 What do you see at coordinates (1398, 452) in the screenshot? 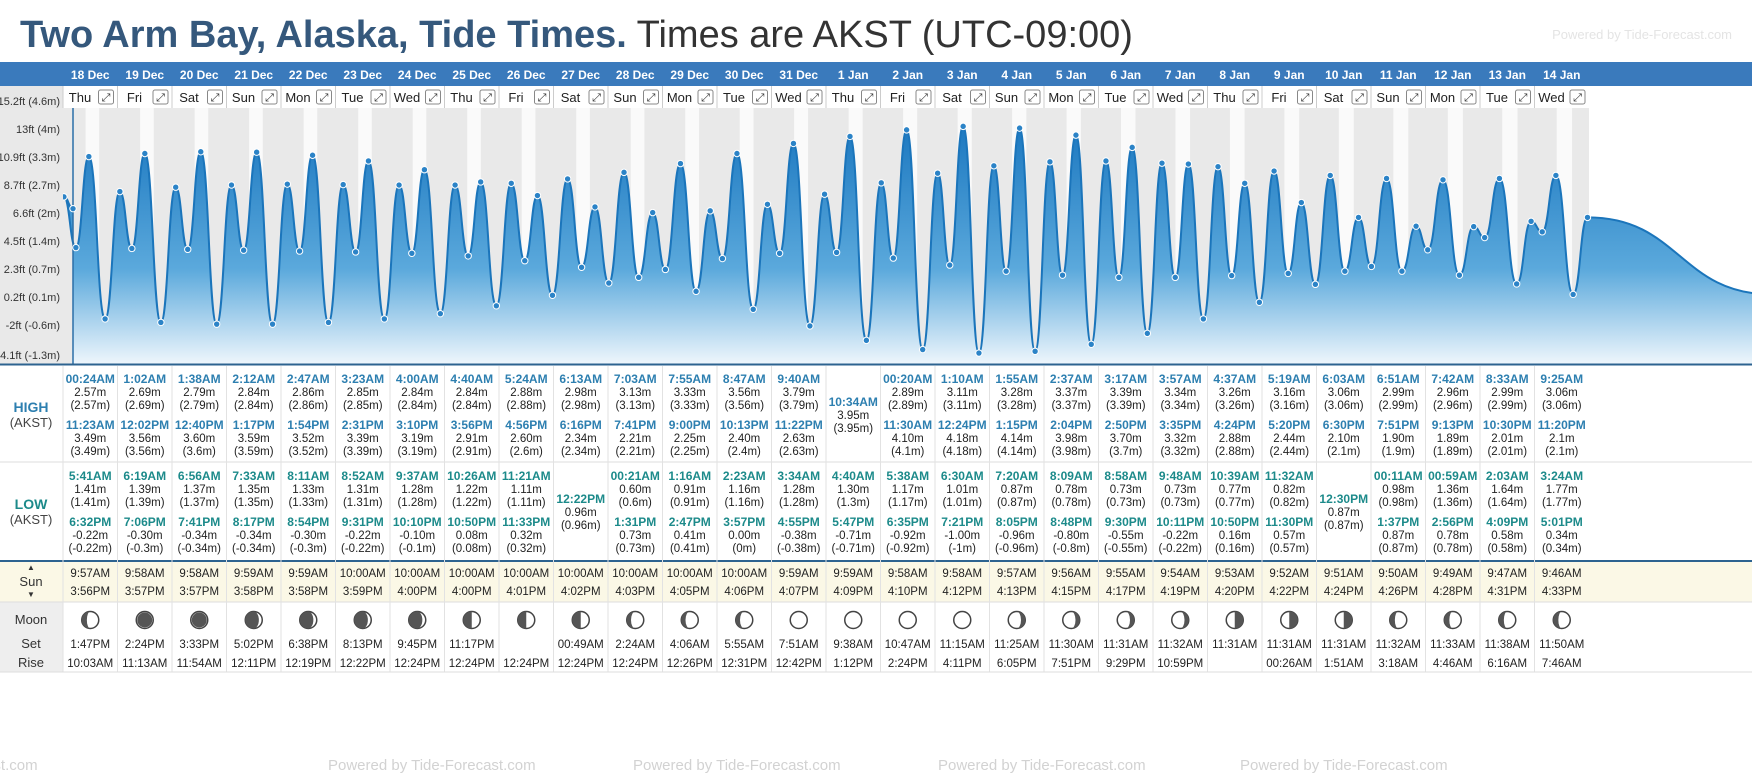
I see `high-height-alt: (1.9m)` at bounding box center [1398, 452].